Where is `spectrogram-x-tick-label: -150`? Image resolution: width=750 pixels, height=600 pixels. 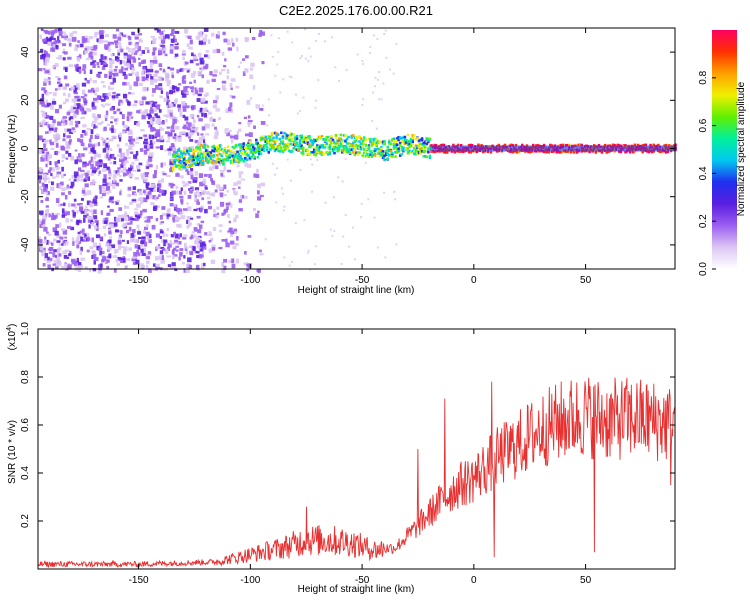 spectrogram-x-tick-label: -150 is located at coordinates (139, 280).